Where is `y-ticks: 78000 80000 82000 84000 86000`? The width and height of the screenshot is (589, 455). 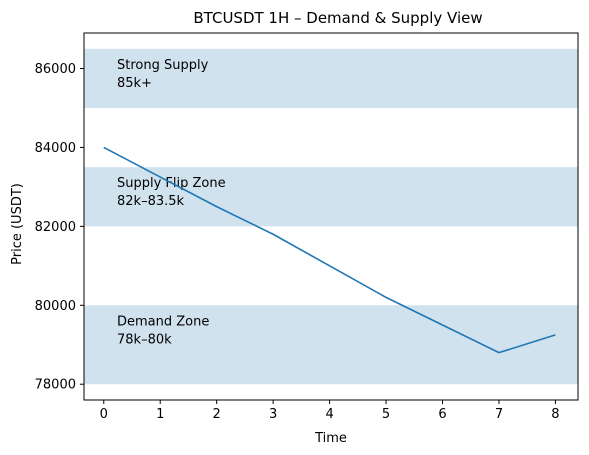
y-ticks: 78000 80000 82000 84000 86000 is located at coordinates (59, 227).